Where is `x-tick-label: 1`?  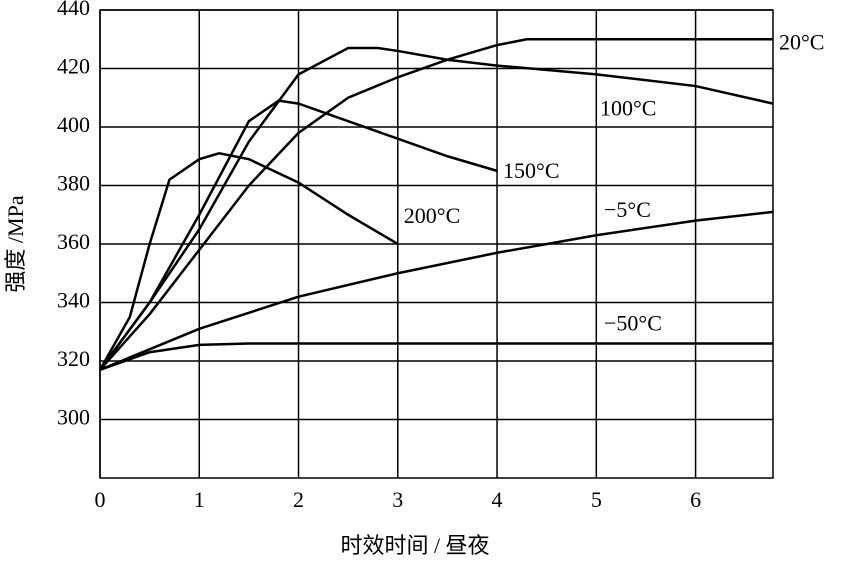 x-tick-label: 1 is located at coordinates (199, 499).